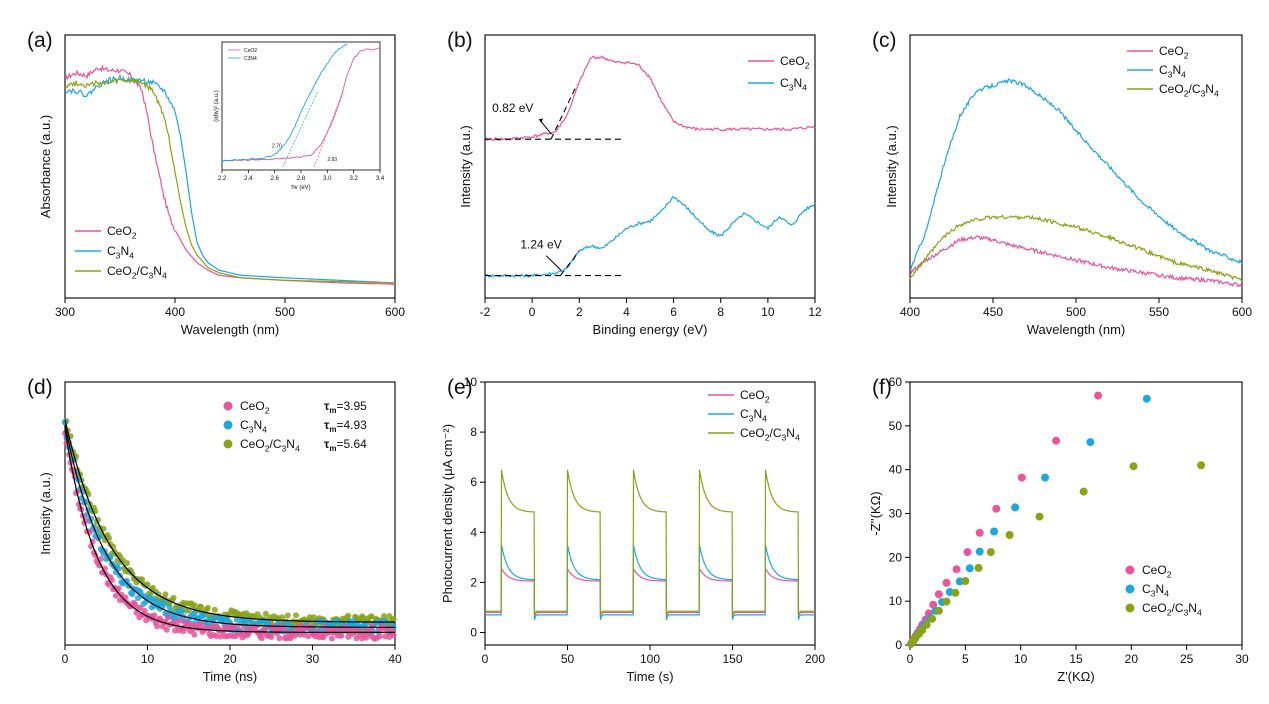 The width and height of the screenshot is (1269, 704). Describe the element at coordinates (896, 514) in the screenshot. I see `y-tick-label: 30` at that location.